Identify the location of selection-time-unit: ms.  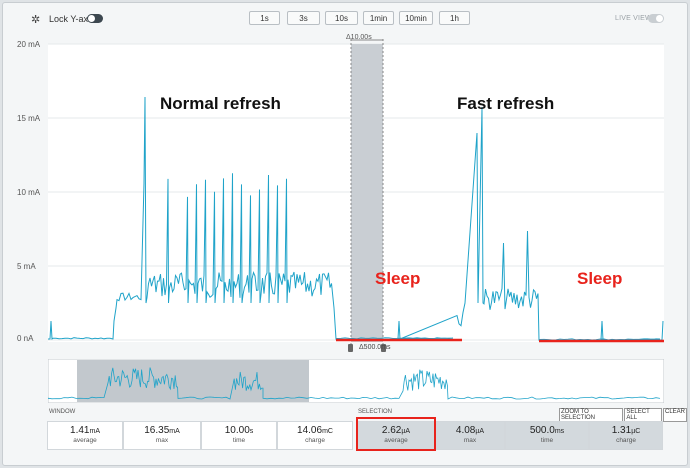
(559, 431).